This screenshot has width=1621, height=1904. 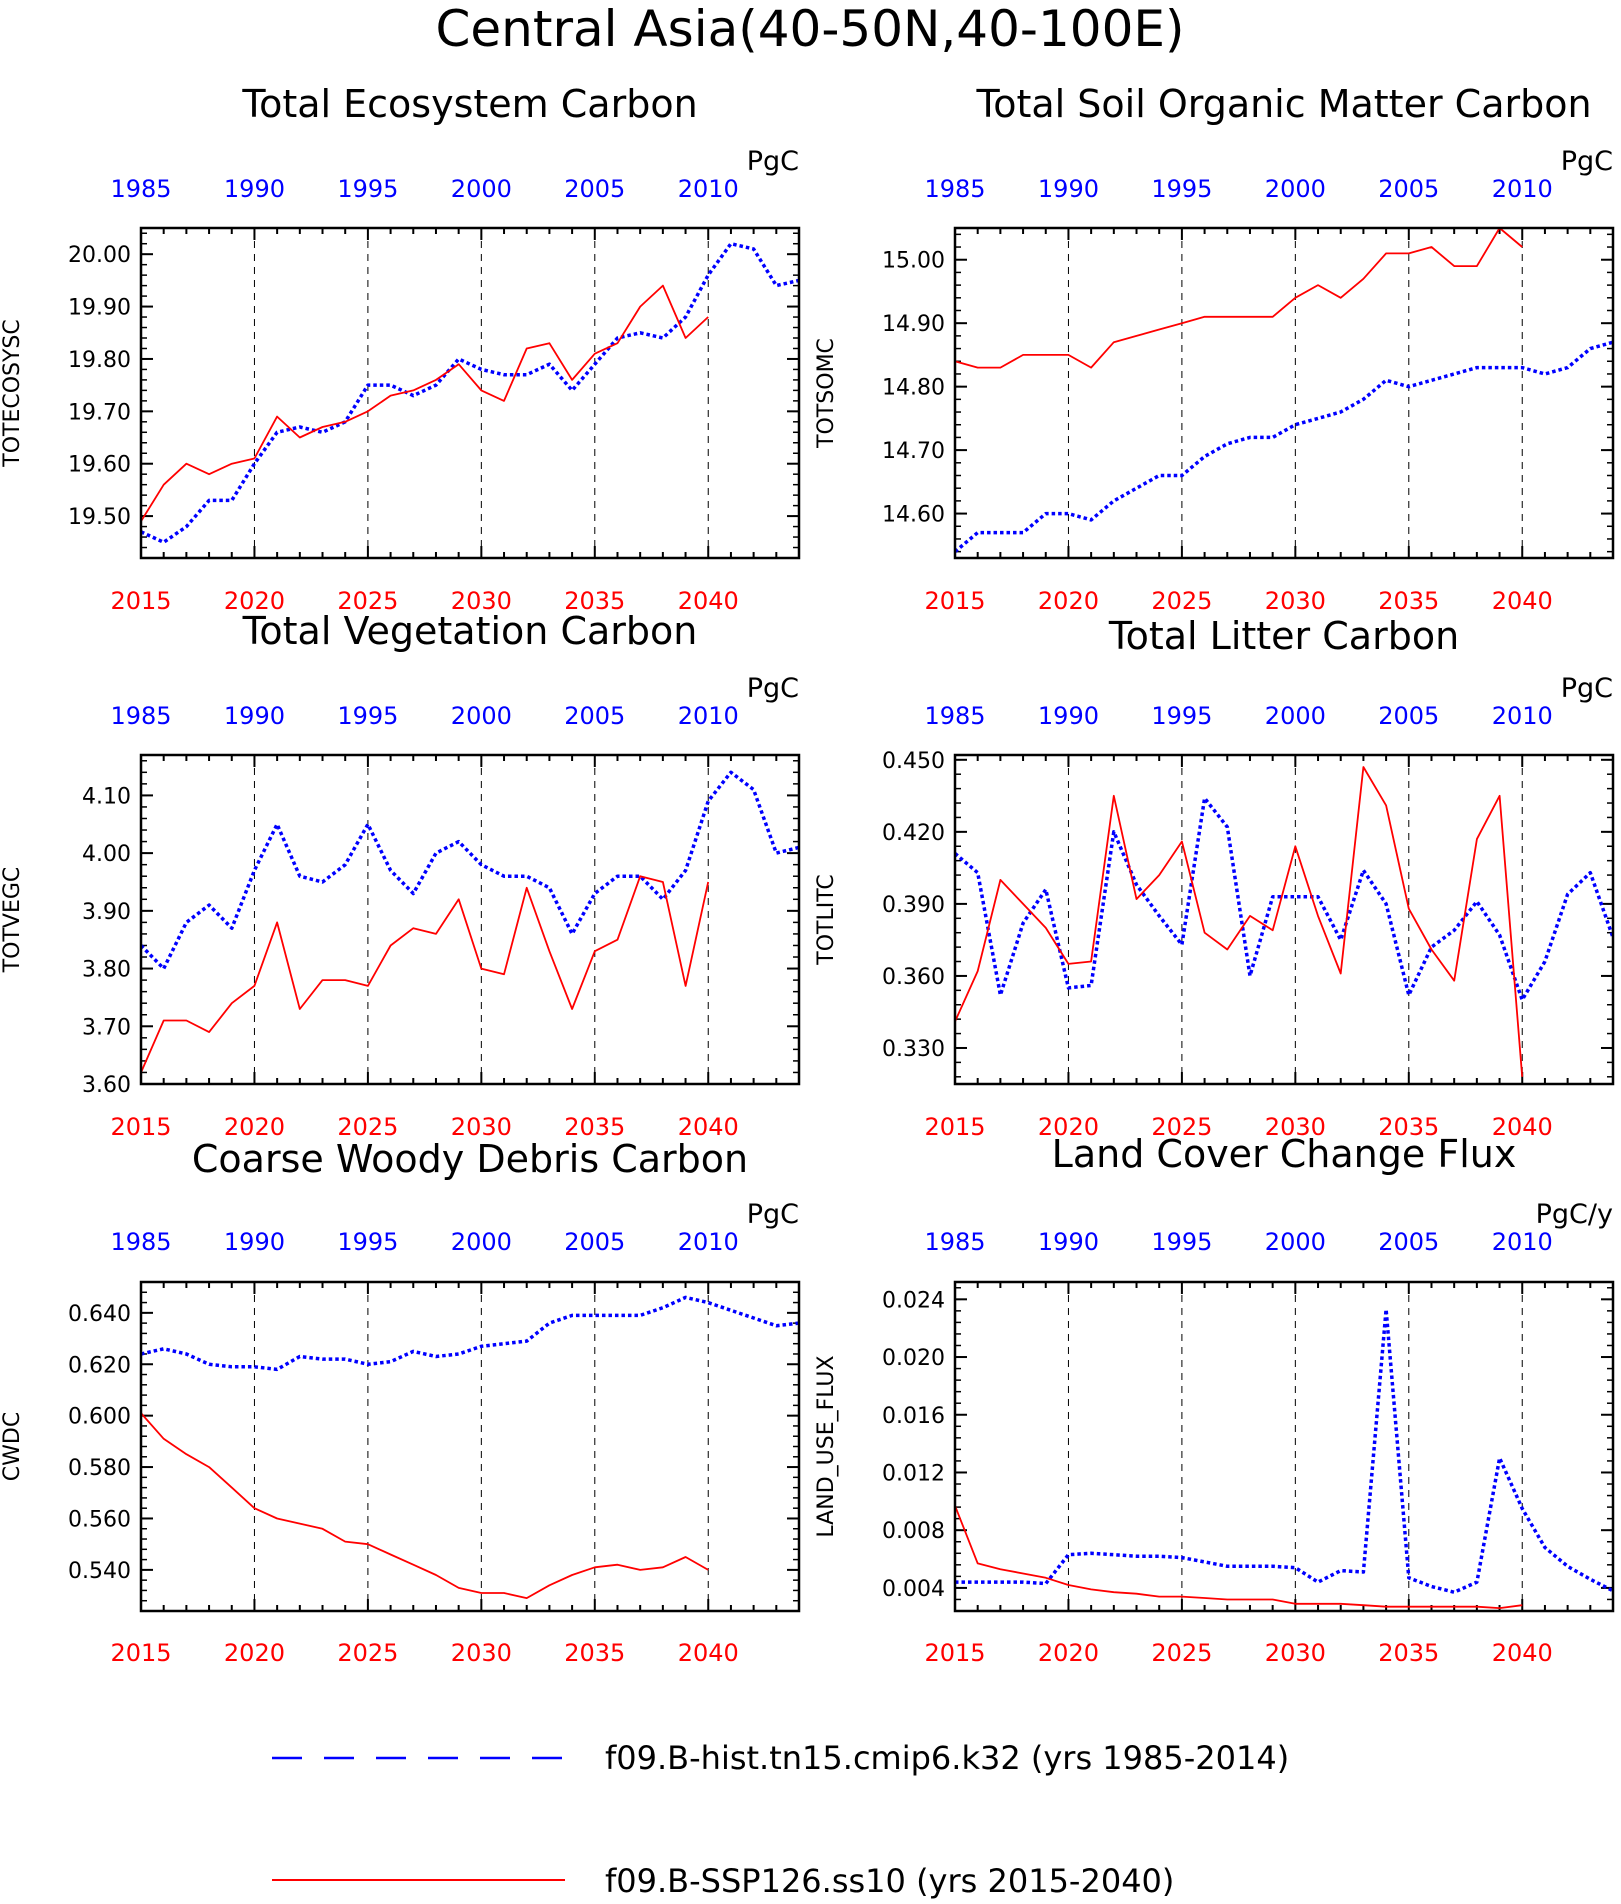 I want to click on y-tick-label: 0.330, so click(x=913, y=1049).